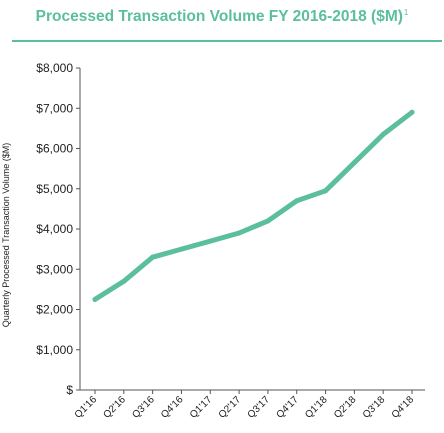 The image size is (444, 433). Describe the element at coordinates (54, 149) in the screenshot. I see `y-tick-label: $6,000` at that location.